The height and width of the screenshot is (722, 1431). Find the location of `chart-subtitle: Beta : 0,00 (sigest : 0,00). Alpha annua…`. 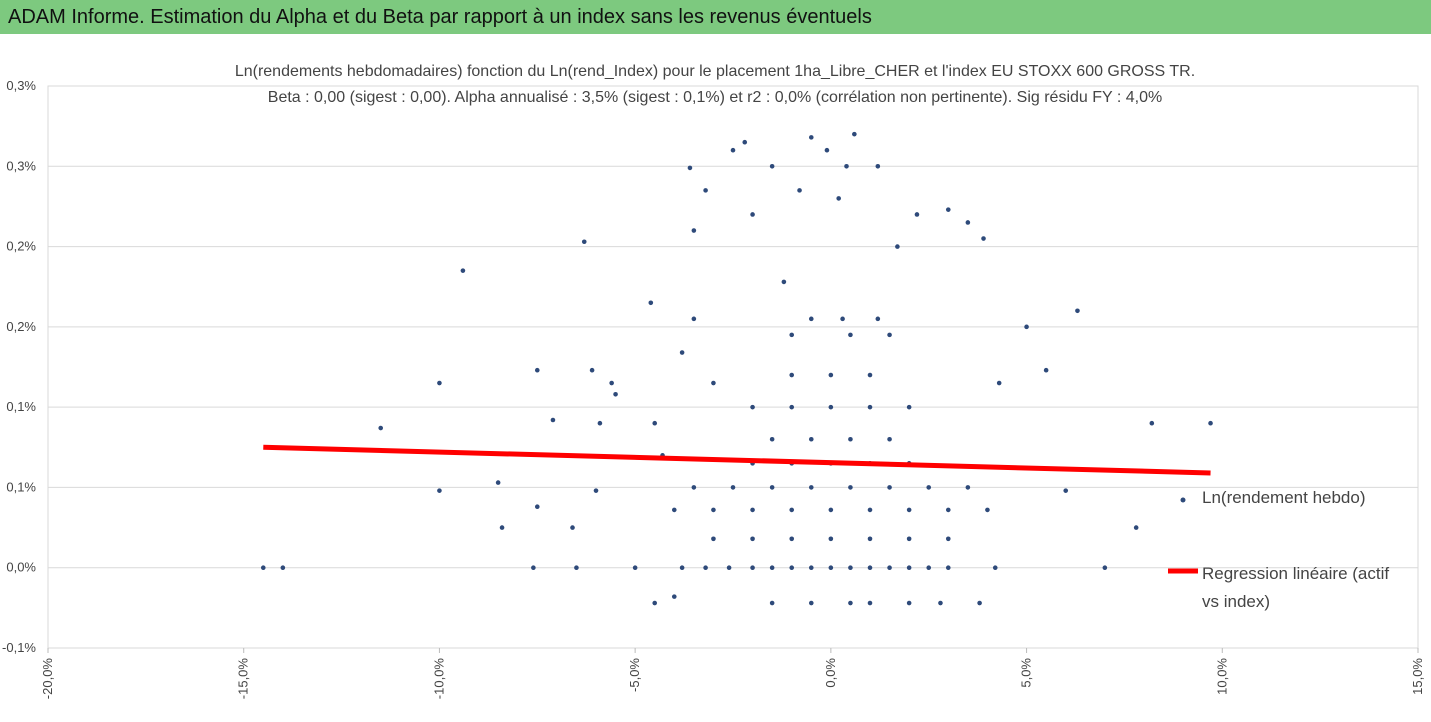

chart-subtitle: Beta : 0,00 (sigest : 0,00). Alpha annua… is located at coordinates (715, 97).